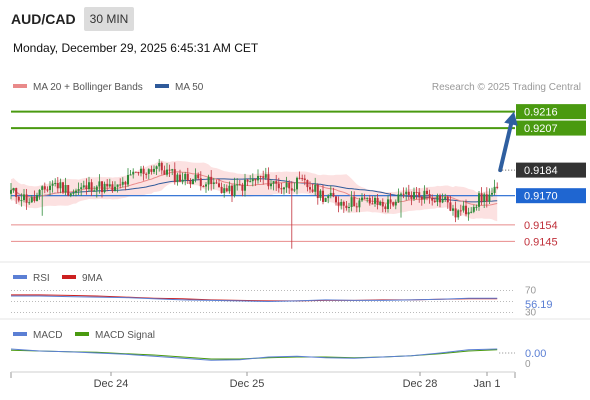 The height and width of the screenshot is (400, 590). Describe the element at coordinates (136, 48) in the screenshot. I see `datetime-text: Monday, December 29, 2025 6:45:31 AM CET` at that location.